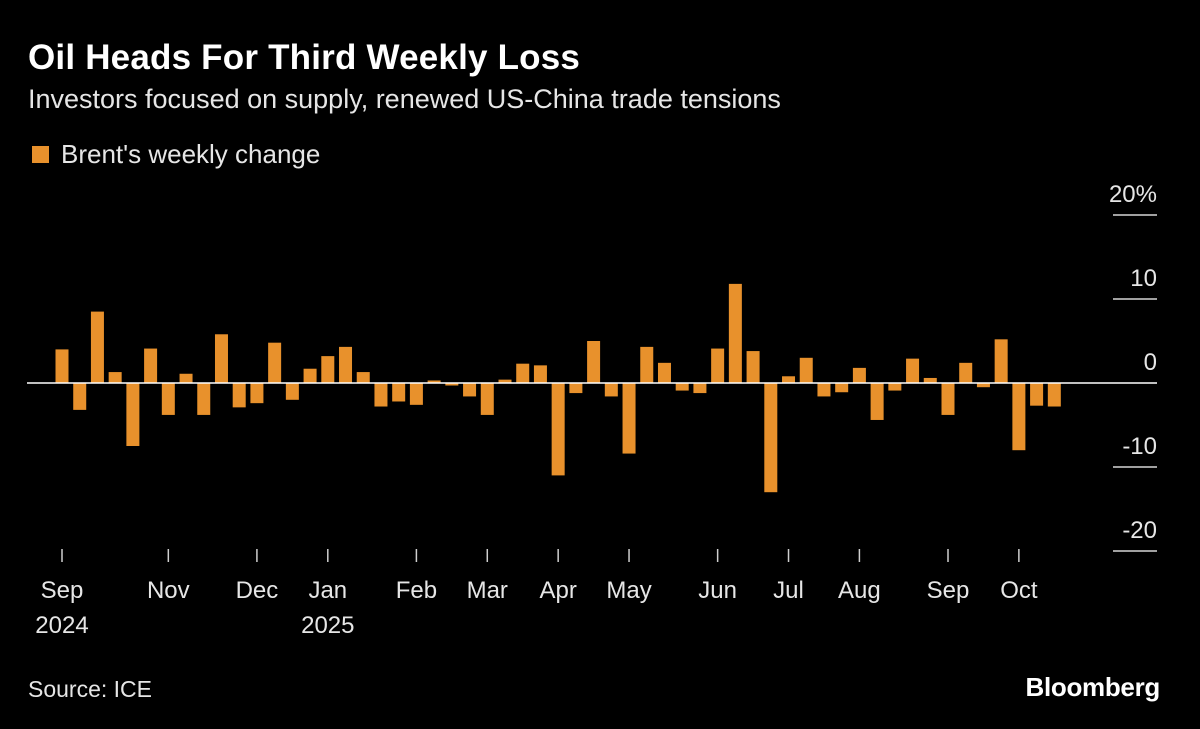 The image size is (1200, 729). I want to click on x-tick-label: Jan, so click(327, 590).